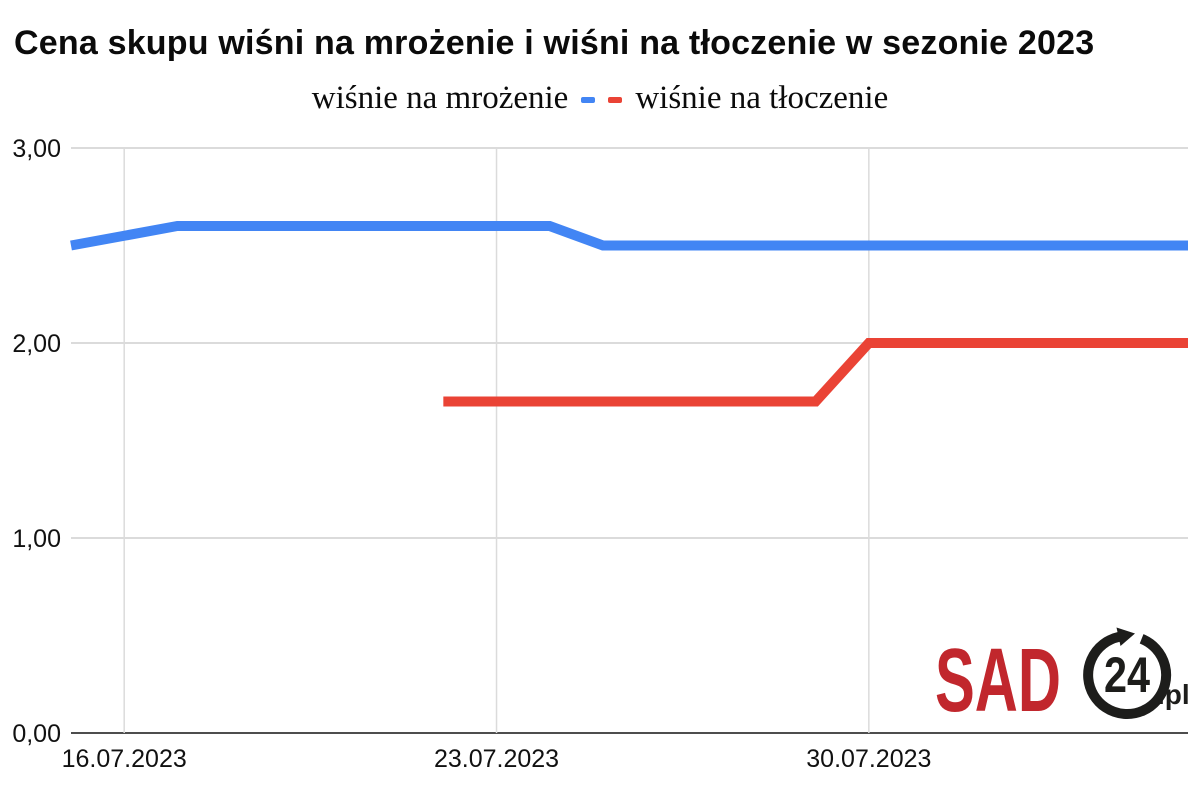 This screenshot has height=800, width=1200. I want to click on legend-label-mrozenie: wiśnie na mrożenie, so click(440, 98).